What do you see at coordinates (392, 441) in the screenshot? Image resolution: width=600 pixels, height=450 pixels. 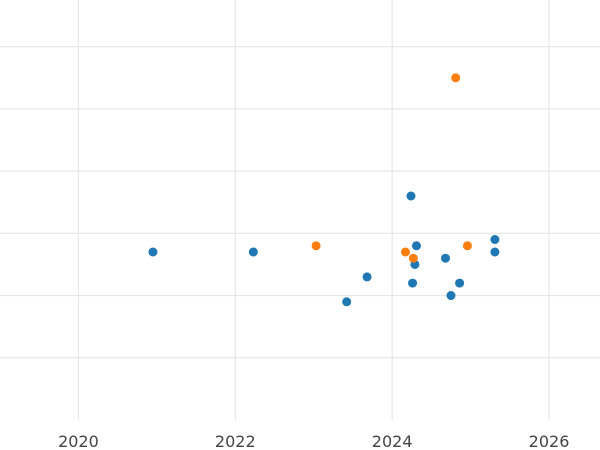 I see `x-tick-label: 2024` at bounding box center [392, 441].